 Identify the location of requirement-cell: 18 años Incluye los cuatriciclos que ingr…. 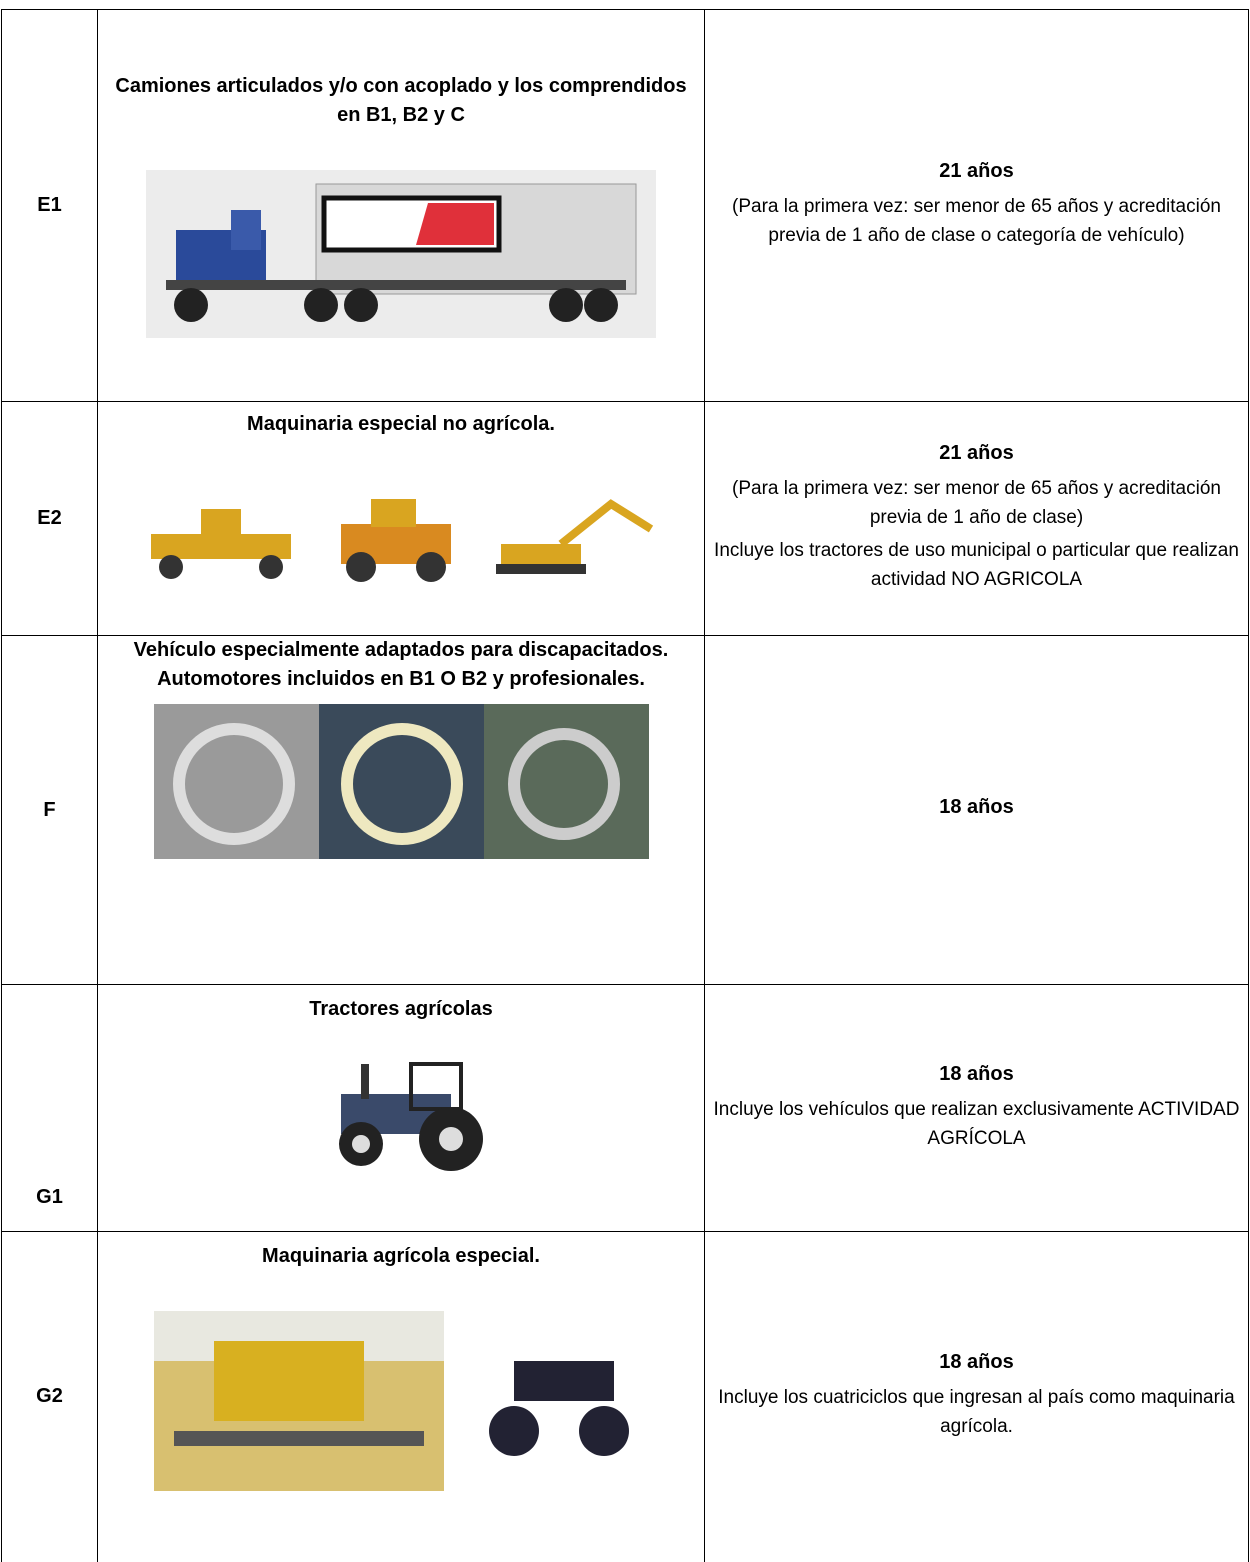
(976, 1396).